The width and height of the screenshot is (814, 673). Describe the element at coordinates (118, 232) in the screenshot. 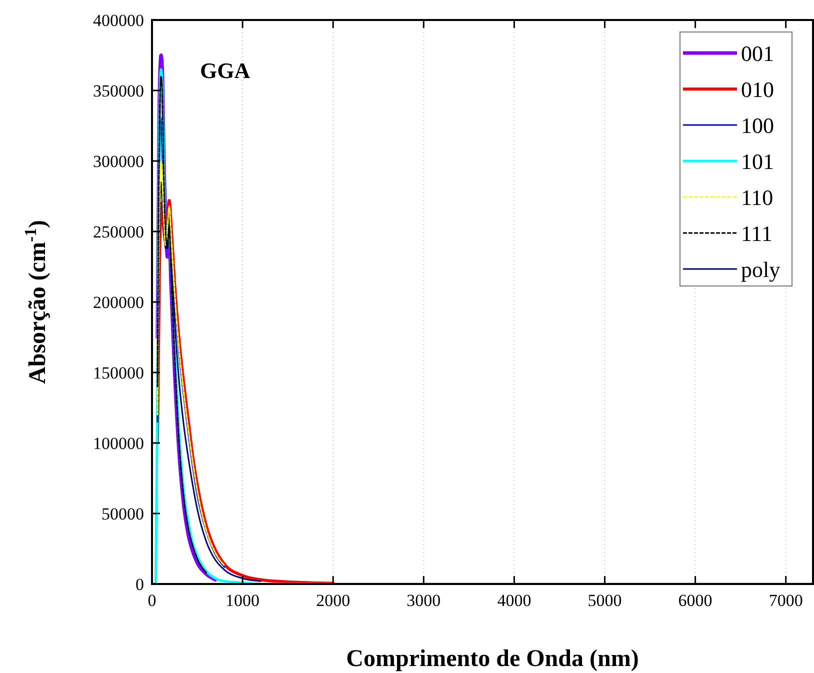

I see `y-tick-label: 250000` at that location.